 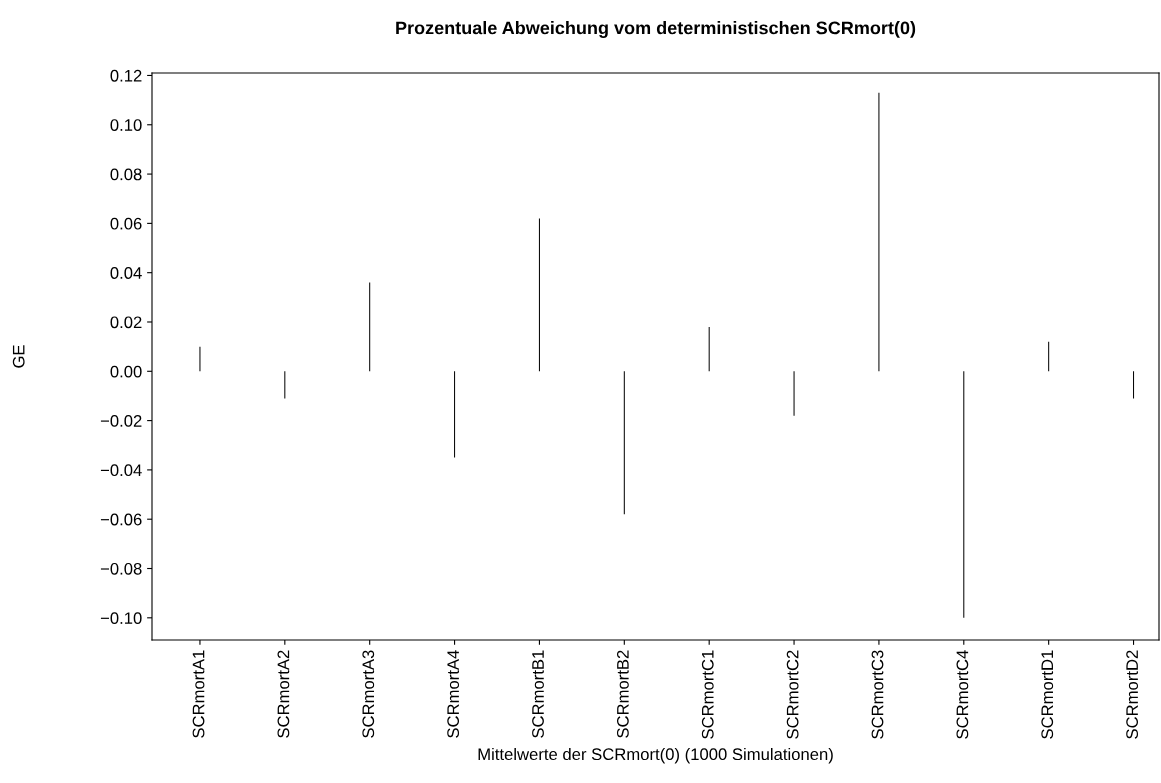 What do you see at coordinates (18, 356) in the screenshot?
I see `y-axis-title: GE` at bounding box center [18, 356].